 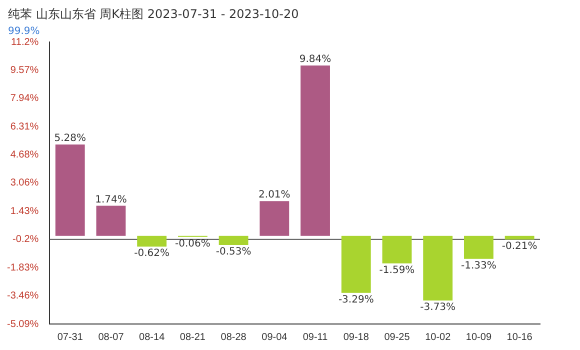 What do you see at coordinates (397, 270) in the screenshot?
I see `data-label: -1.59%` at bounding box center [397, 270].